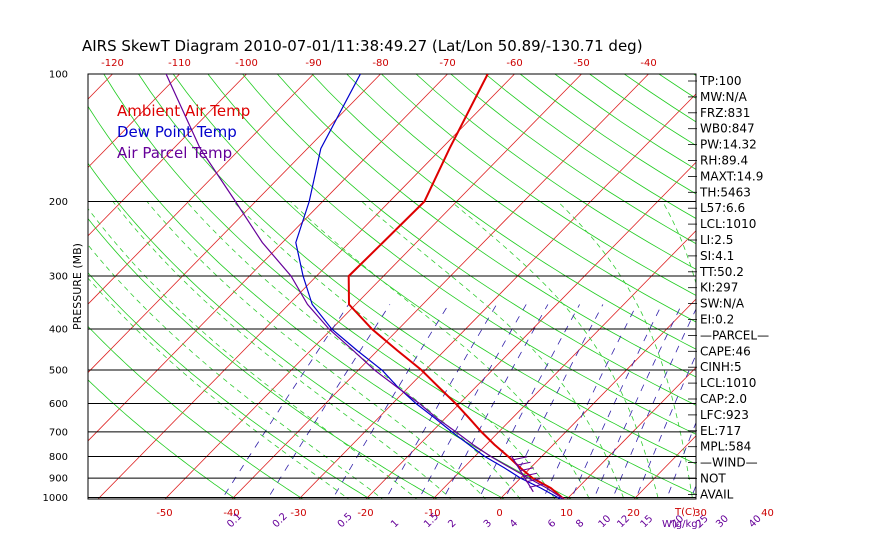 This screenshot has height=560, width=870. What do you see at coordinates (725, 447) in the screenshot?
I see `index-value: MPL:584` at bounding box center [725, 447].